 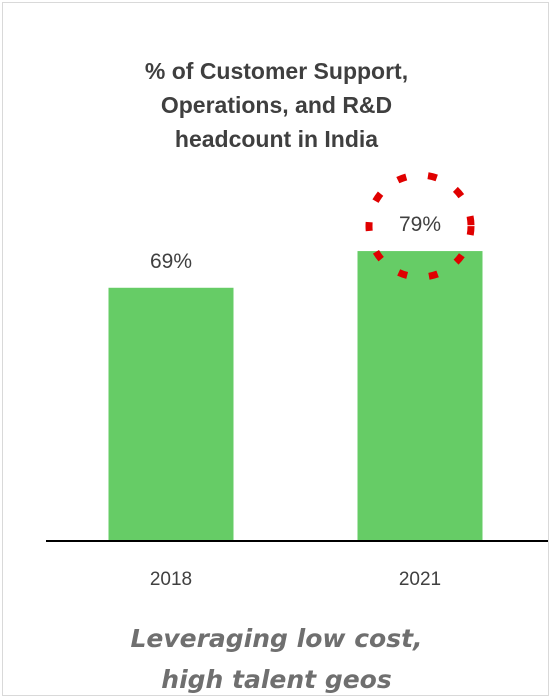 What do you see at coordinates (276, 71) in the screenshot?
I see `chart-title-line-1: % of Customer Support,` at bounding box center [276, 71].